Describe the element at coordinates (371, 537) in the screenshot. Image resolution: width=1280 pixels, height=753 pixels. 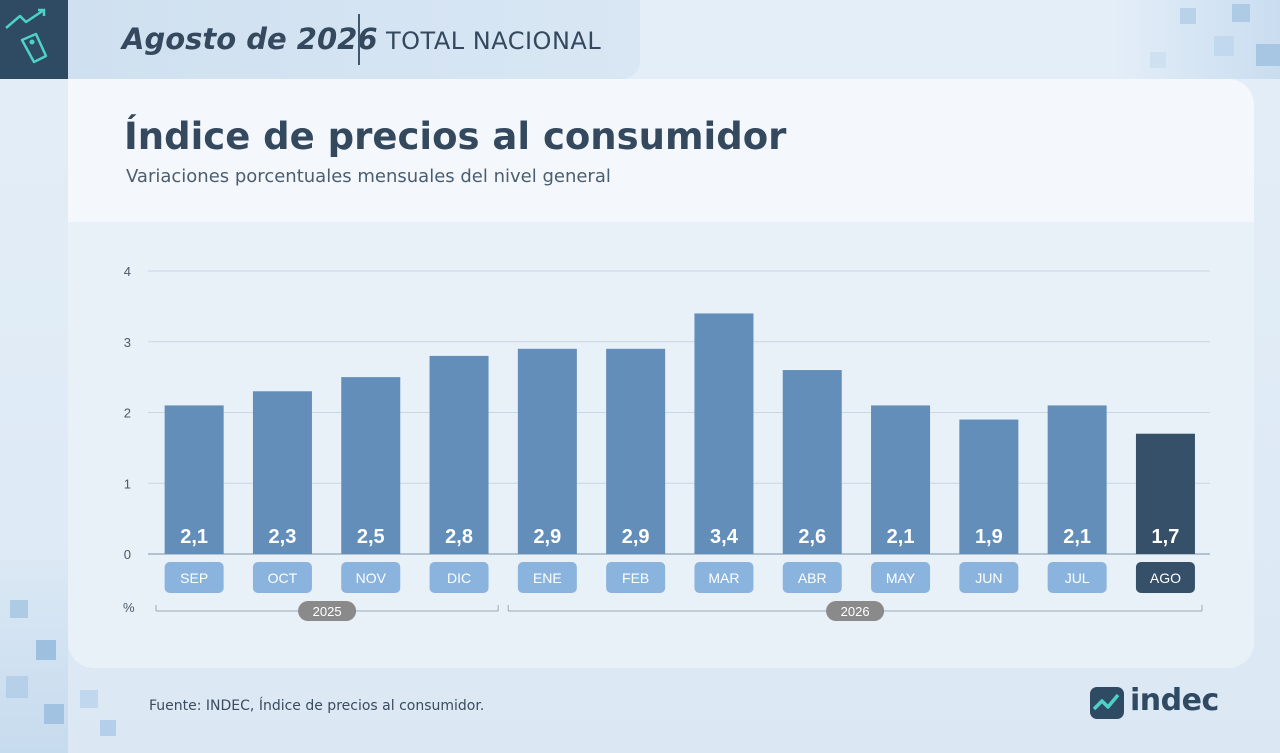
I see `data-label: 2,5` at that location.